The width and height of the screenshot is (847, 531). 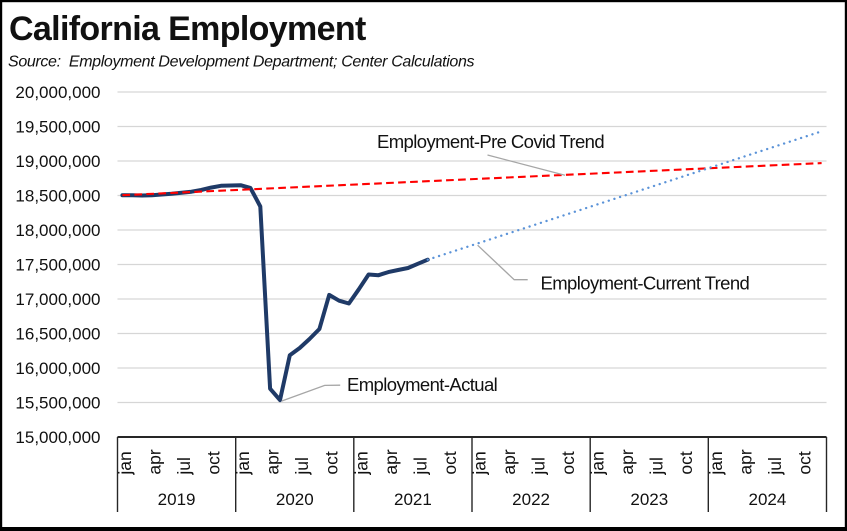 I want to click on svg-text: 2019, so click(x=177, y=499).